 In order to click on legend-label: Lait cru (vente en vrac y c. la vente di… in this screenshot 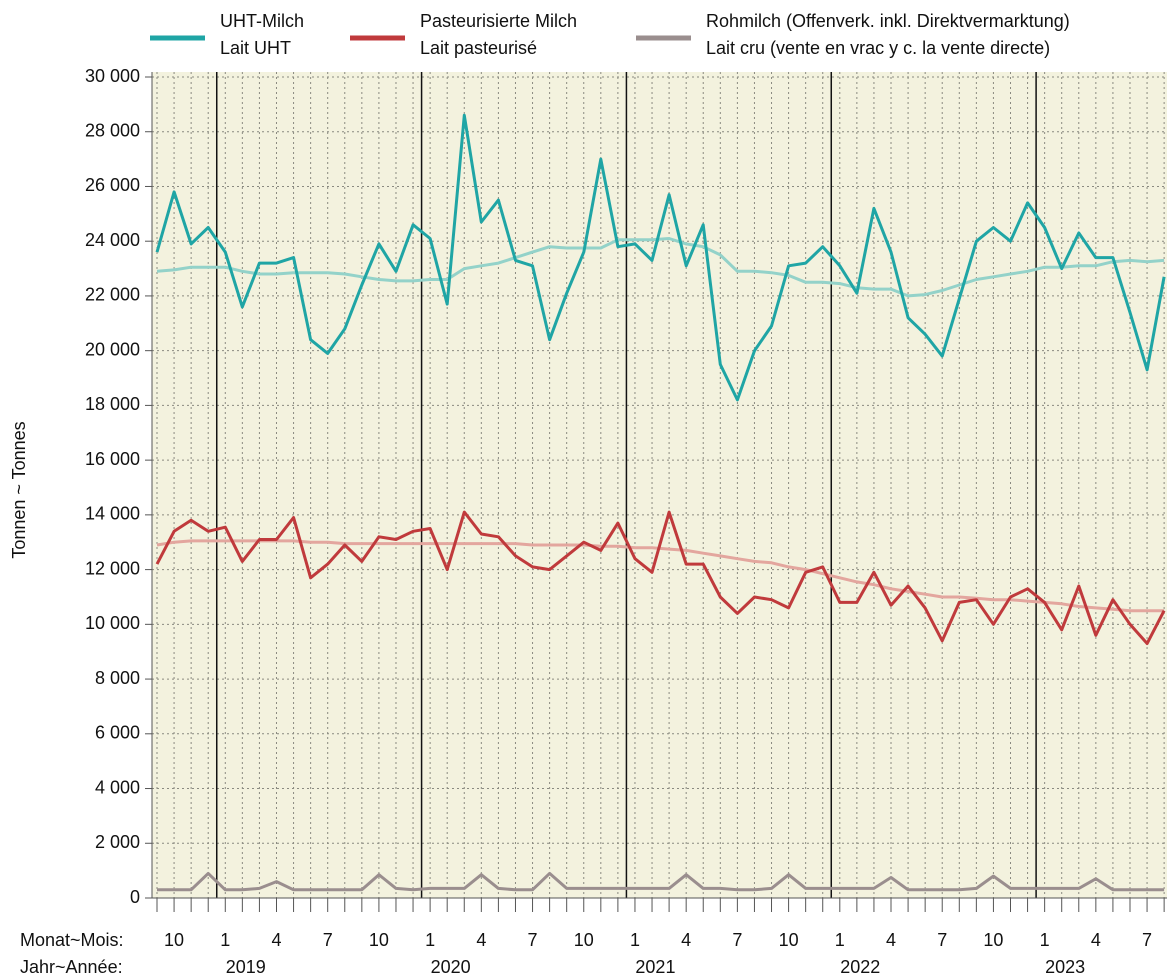, I will do `click(878, 48)`.